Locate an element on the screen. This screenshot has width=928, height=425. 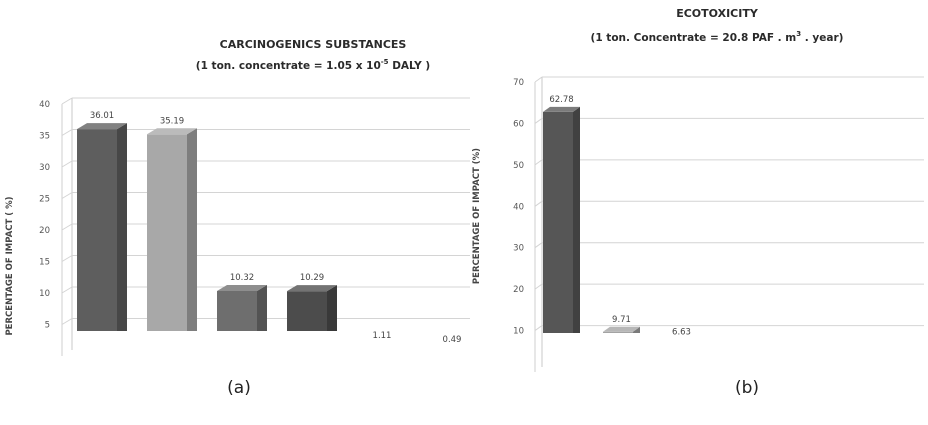
chart-b-y-tick-label: 20 is located at coordinates (518, 290).